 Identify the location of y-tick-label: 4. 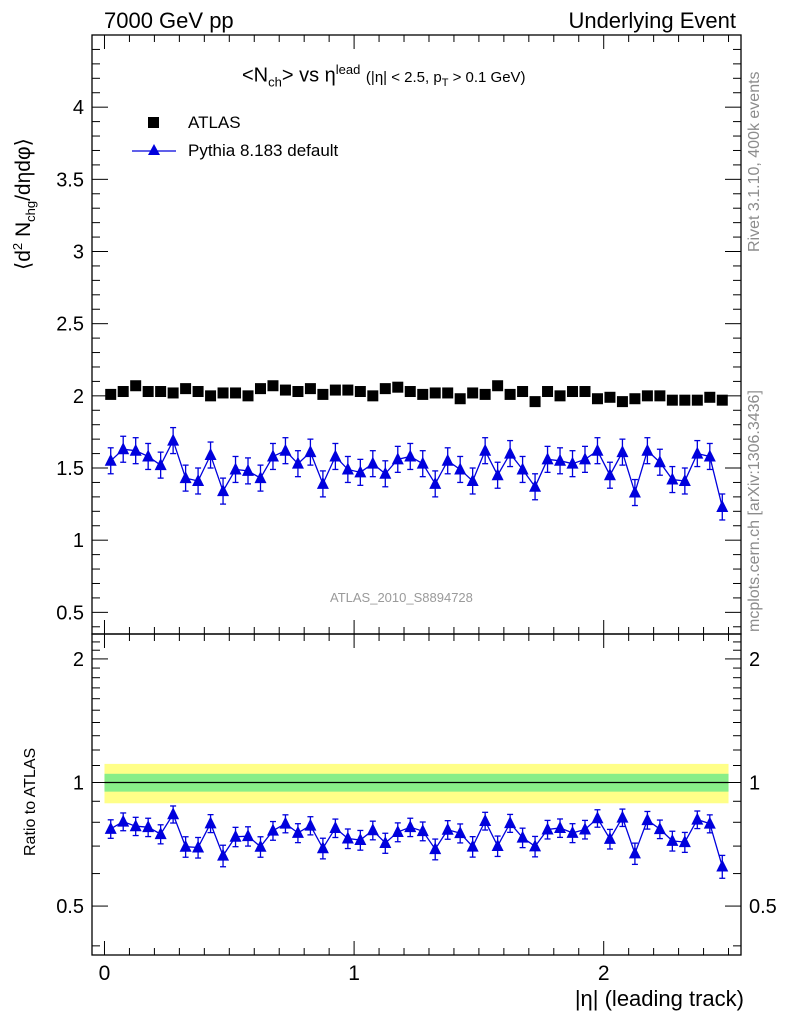
(78, 108).